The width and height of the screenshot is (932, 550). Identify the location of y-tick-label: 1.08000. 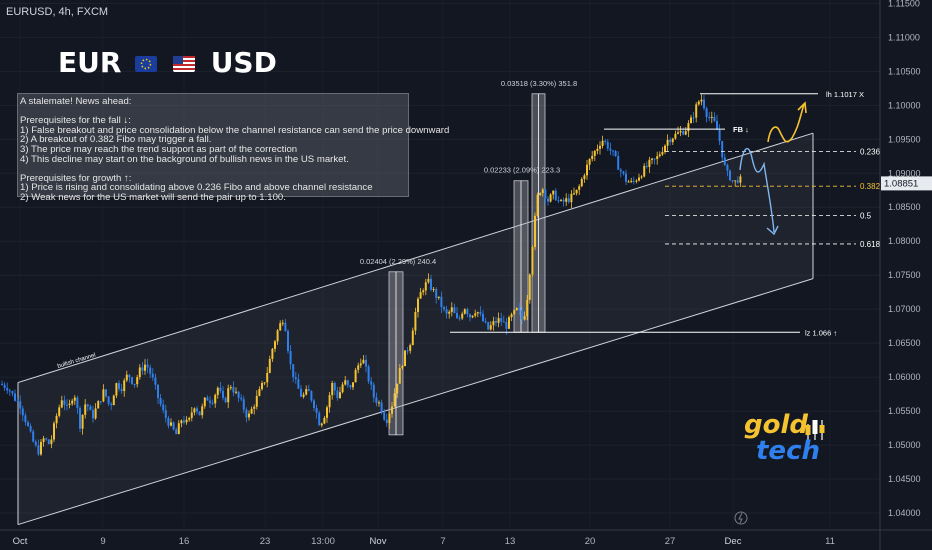
(904, 241).